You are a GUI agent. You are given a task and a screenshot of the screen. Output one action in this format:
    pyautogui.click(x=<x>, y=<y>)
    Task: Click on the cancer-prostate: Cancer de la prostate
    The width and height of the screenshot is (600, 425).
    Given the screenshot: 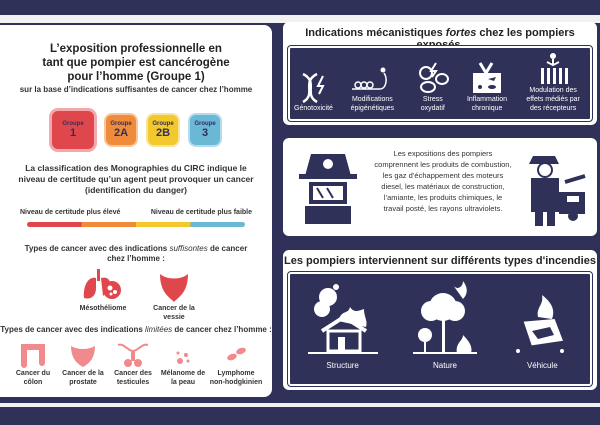 What is the action you would take?
    pyautogui.click(x=83, y=364)
    